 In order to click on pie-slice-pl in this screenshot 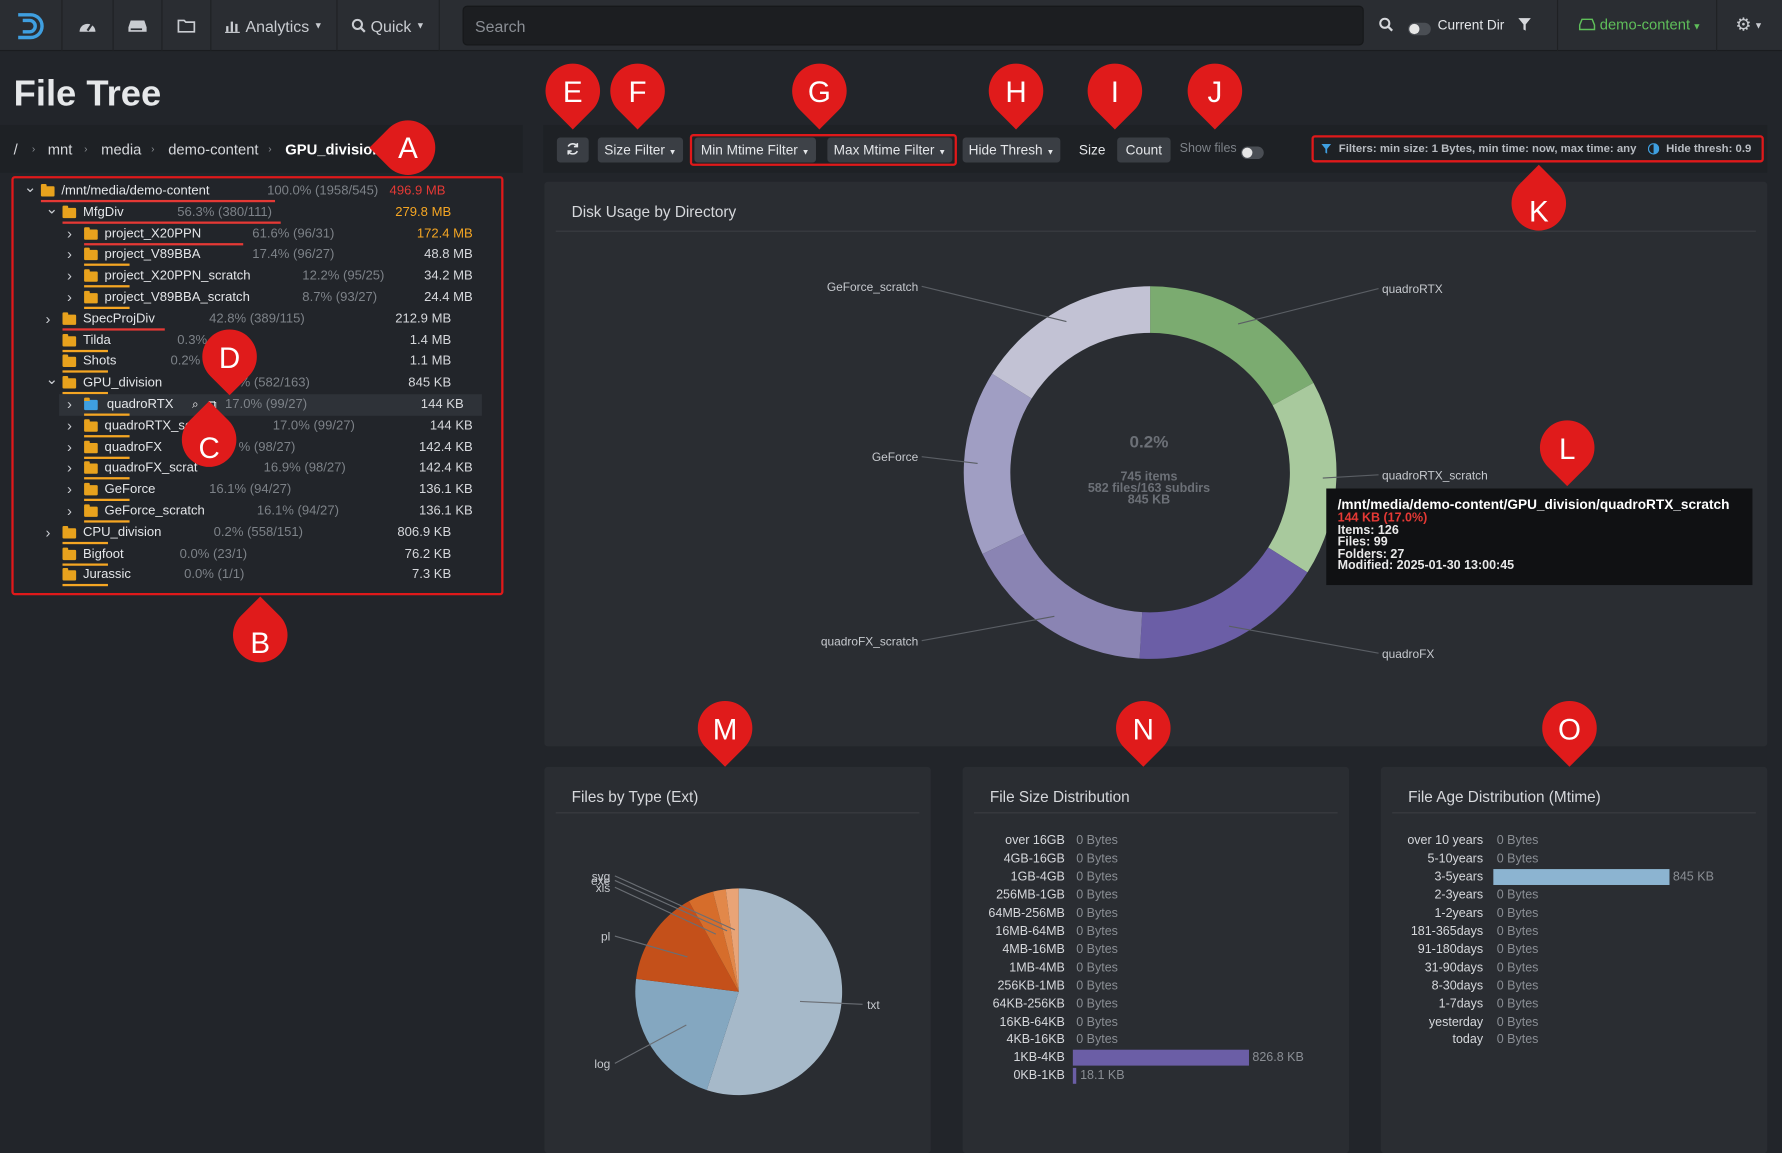, I will do `click(687, 946)`.